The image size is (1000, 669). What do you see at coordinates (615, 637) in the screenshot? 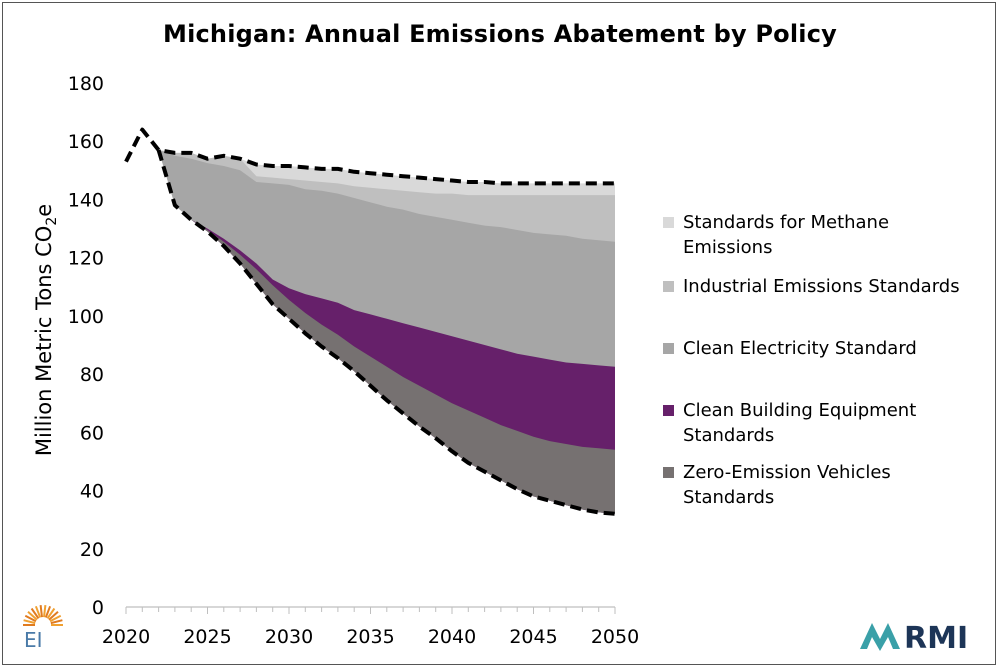
I see `x-tick-label: 2050` at bounding box center [615, 637].